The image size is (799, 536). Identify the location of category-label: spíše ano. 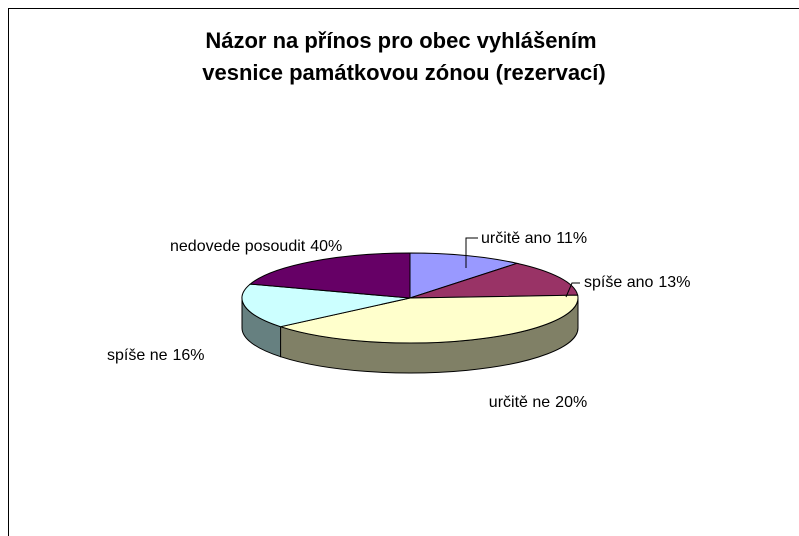
(619, 282).